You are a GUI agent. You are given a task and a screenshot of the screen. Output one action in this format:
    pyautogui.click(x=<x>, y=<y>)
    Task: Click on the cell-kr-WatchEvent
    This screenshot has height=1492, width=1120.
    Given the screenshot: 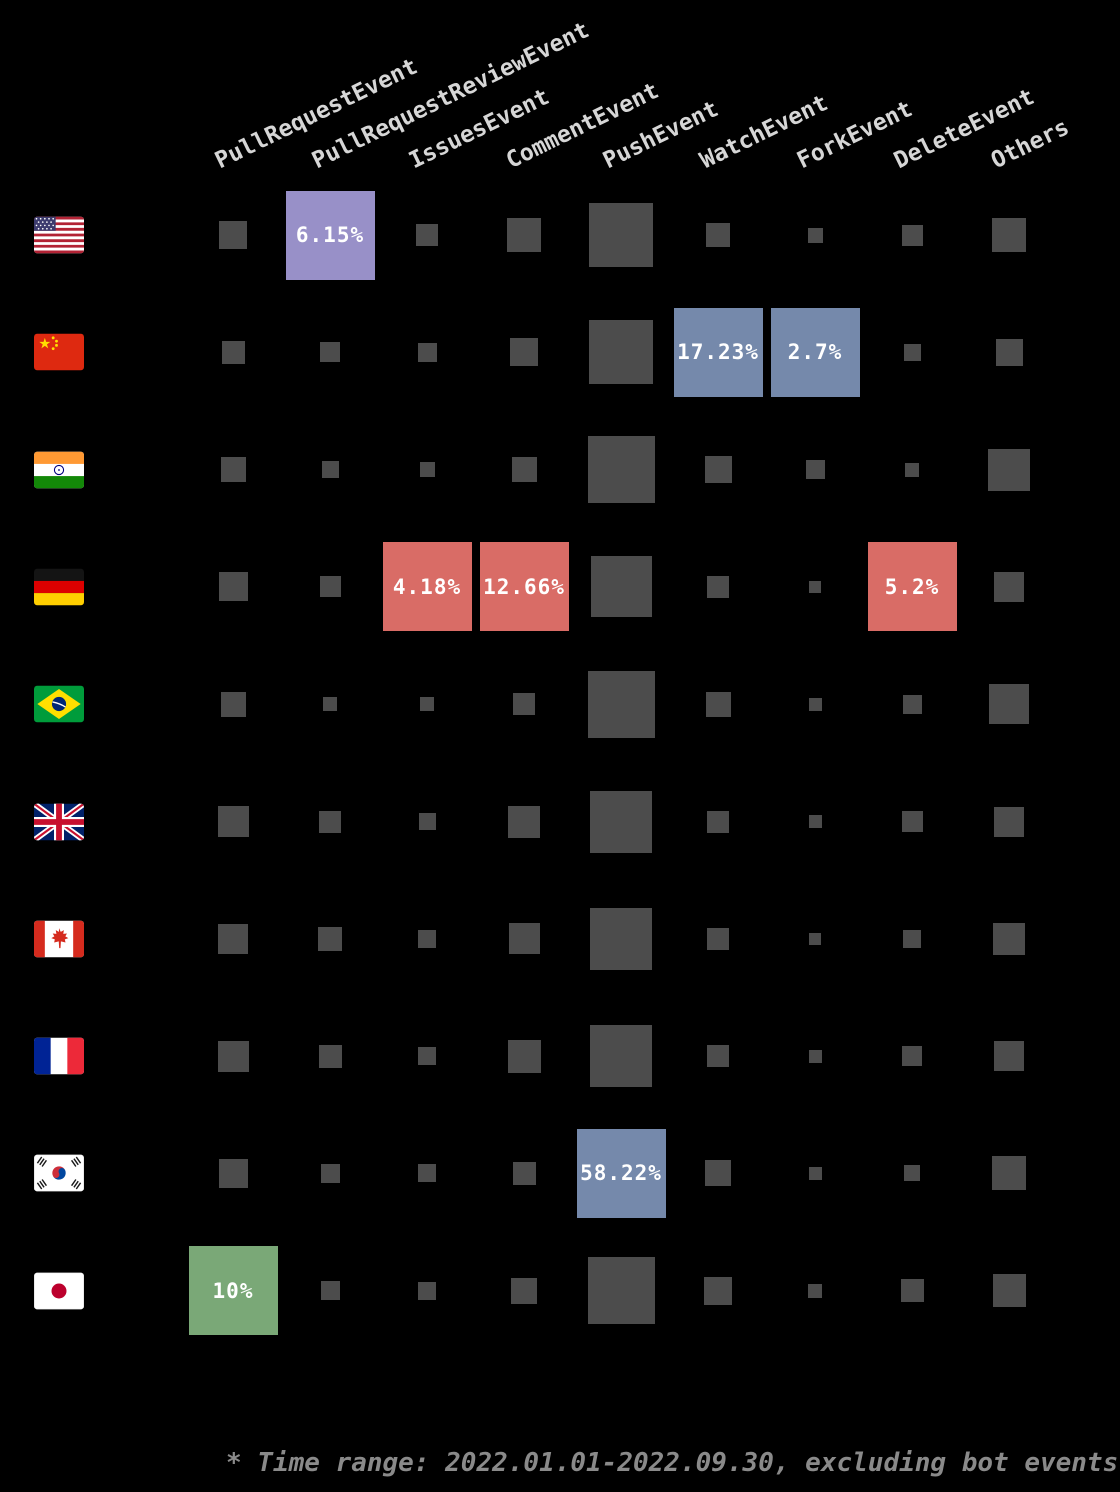 What is the action you would take?
    pyautogui.click(x=718, y=1173)
    